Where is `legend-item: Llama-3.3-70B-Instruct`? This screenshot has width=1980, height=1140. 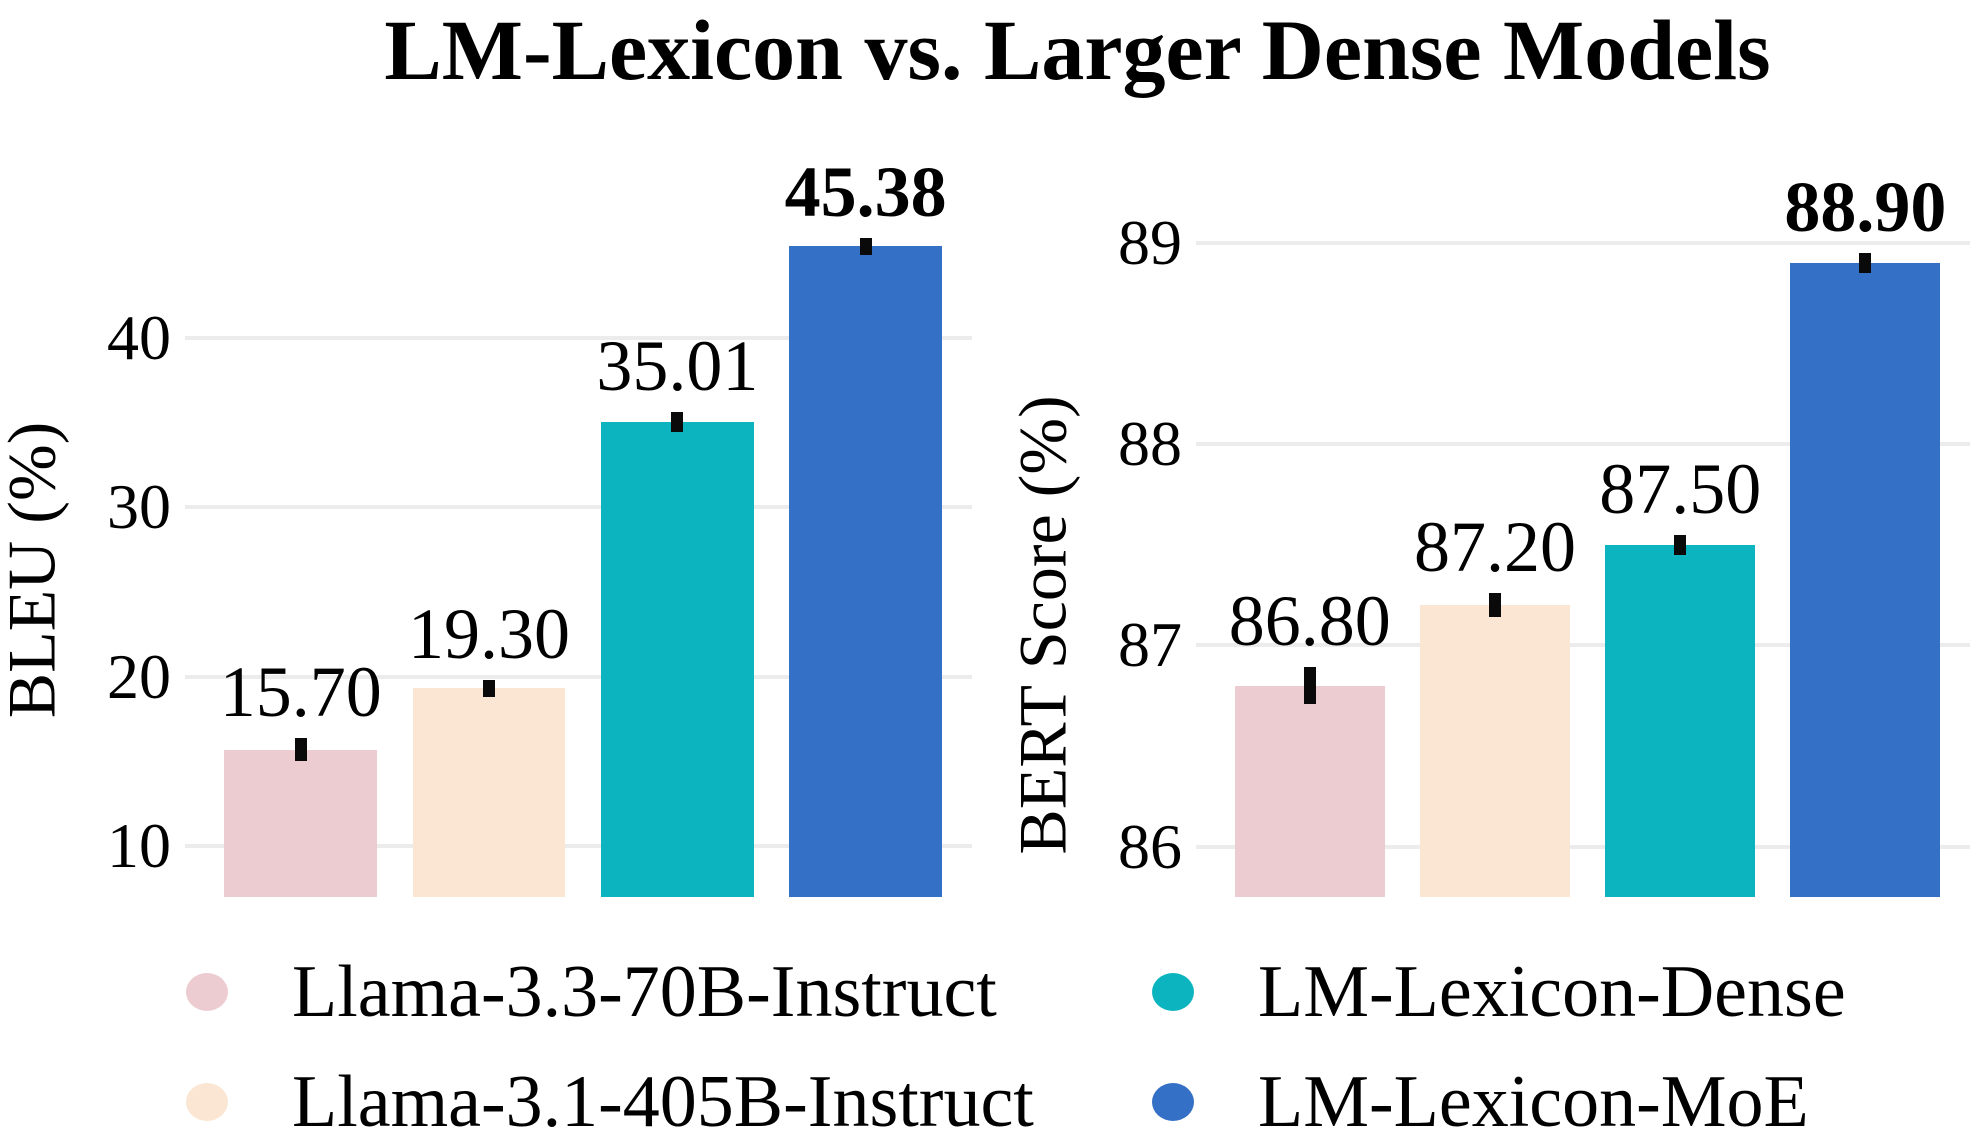 legend-item: Llama-3.3-70B-Instruct is located at coordinates (591, 992).